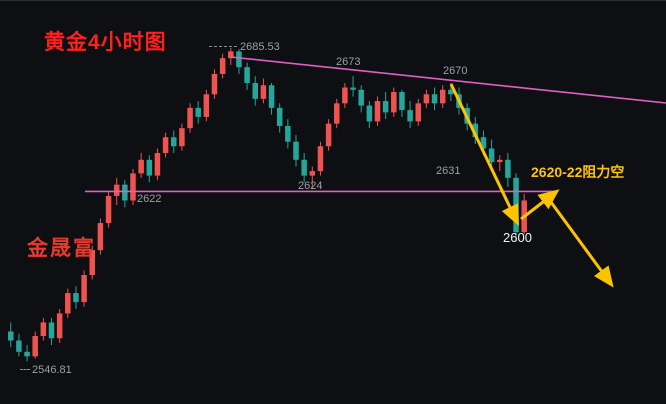 The image size is (666, 404). What do you see at coordinates (348, 62) in the screenshot?
I see `price-label-2673: 2673` at bounding box center [348, 62].